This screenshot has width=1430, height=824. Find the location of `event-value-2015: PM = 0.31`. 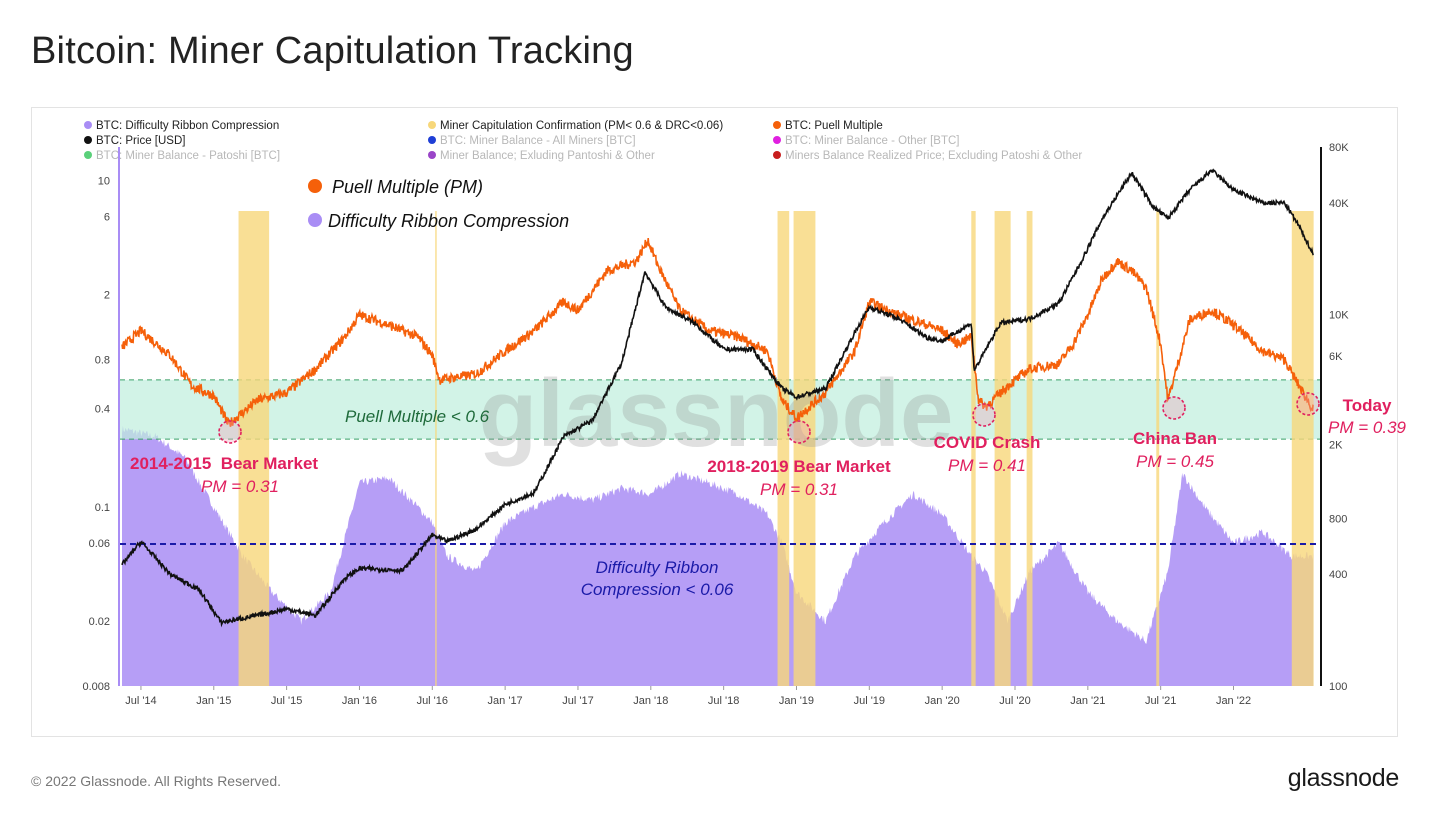

event-value-2015: PM = 0.31 is located at coordinates (240, 486).